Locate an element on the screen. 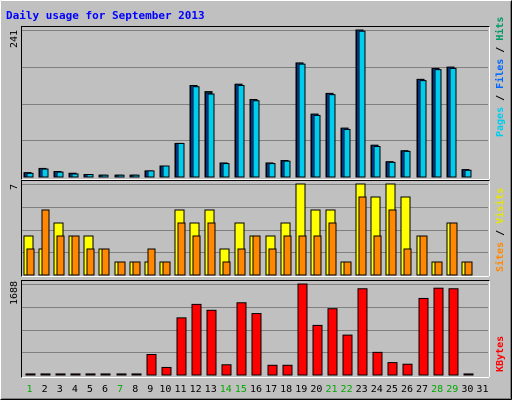 The height and width of the screenshot is (400, 512). x-tick-label: 3 is located at coordinates (60, 389).